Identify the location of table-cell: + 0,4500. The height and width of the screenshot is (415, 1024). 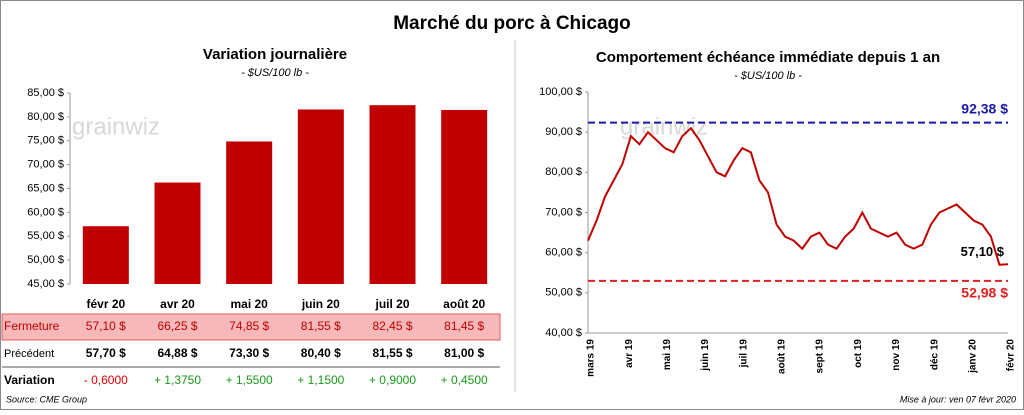
(464, 380).